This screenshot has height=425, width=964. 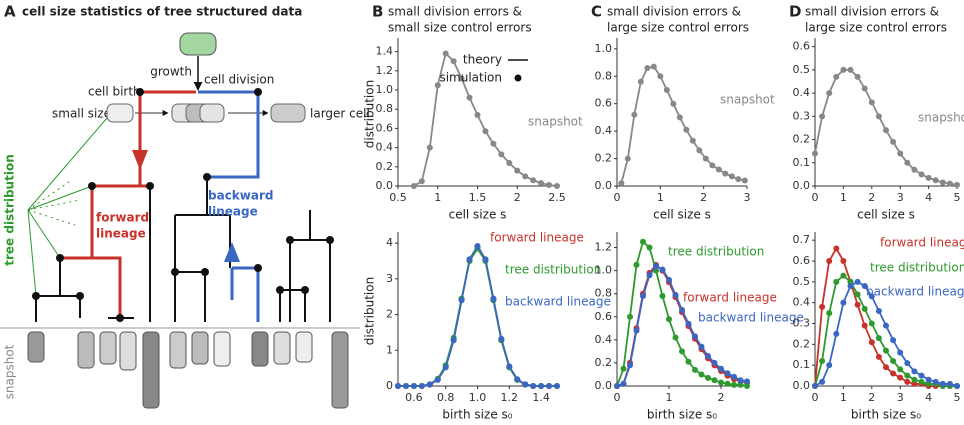 I want to click on x-tick-label: 3, so click(x=747, y=197).